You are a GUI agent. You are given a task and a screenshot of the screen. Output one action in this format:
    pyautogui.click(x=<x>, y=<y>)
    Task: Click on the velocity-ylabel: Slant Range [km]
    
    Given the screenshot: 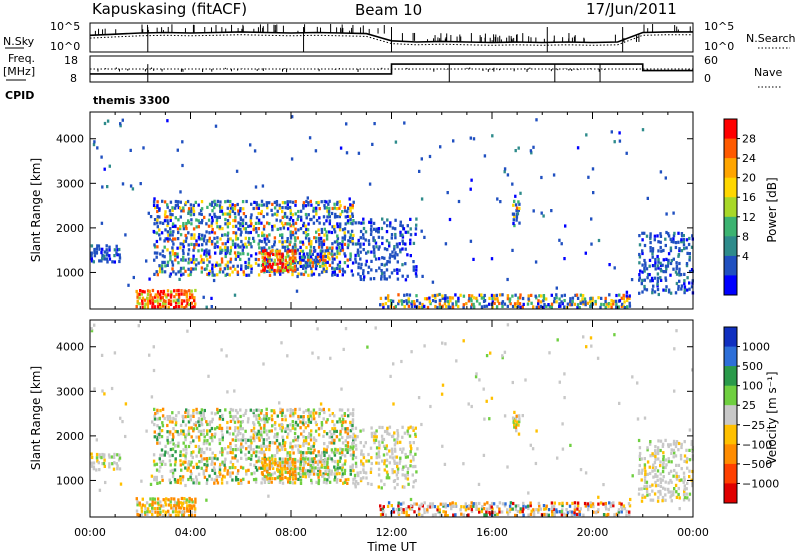 What is the action you would take?
    pyautogui.click(x=36, y=418)
    